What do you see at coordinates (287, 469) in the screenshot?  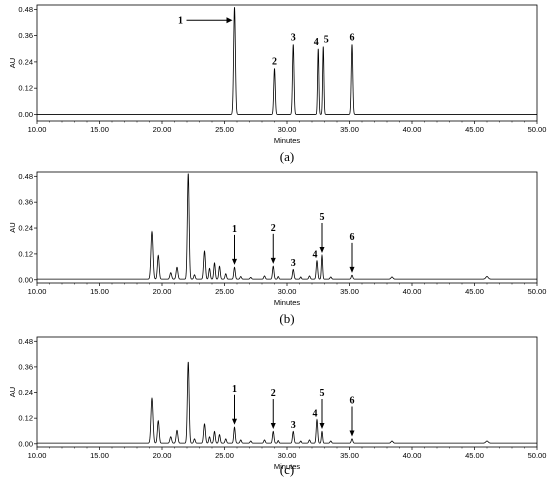 I see `panel-caption: (c)` at bounding box center [287, 469].